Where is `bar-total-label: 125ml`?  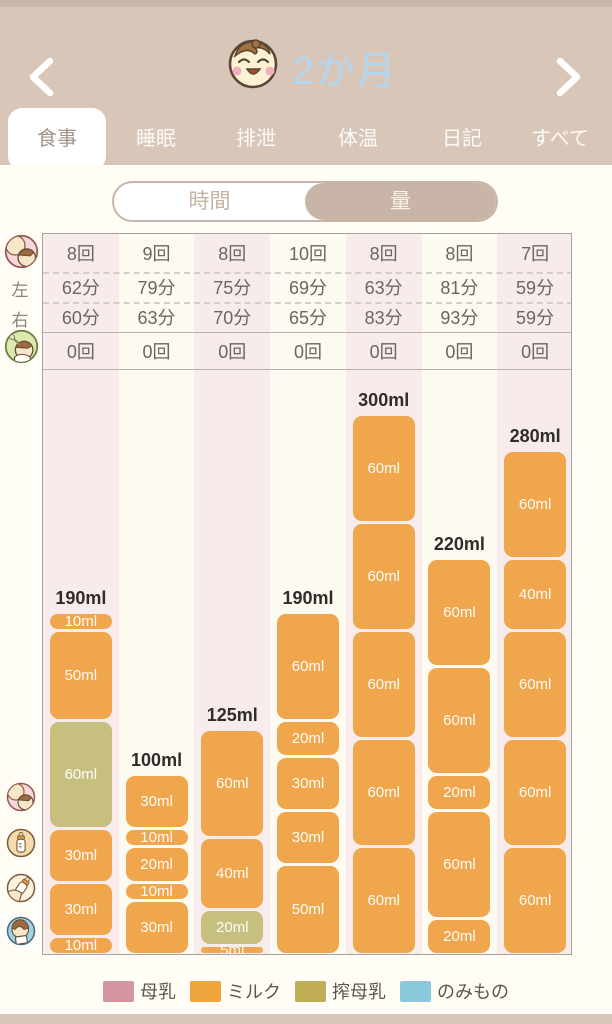 bar-total-label: 125ml is located at coordinates (232, 715).